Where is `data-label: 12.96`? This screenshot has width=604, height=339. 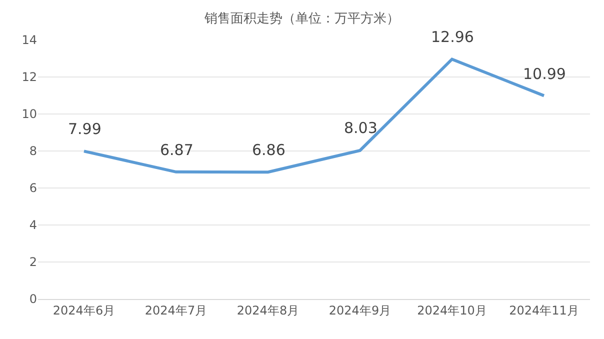 data-label: 12.96 is located at coordinates (452, 37).